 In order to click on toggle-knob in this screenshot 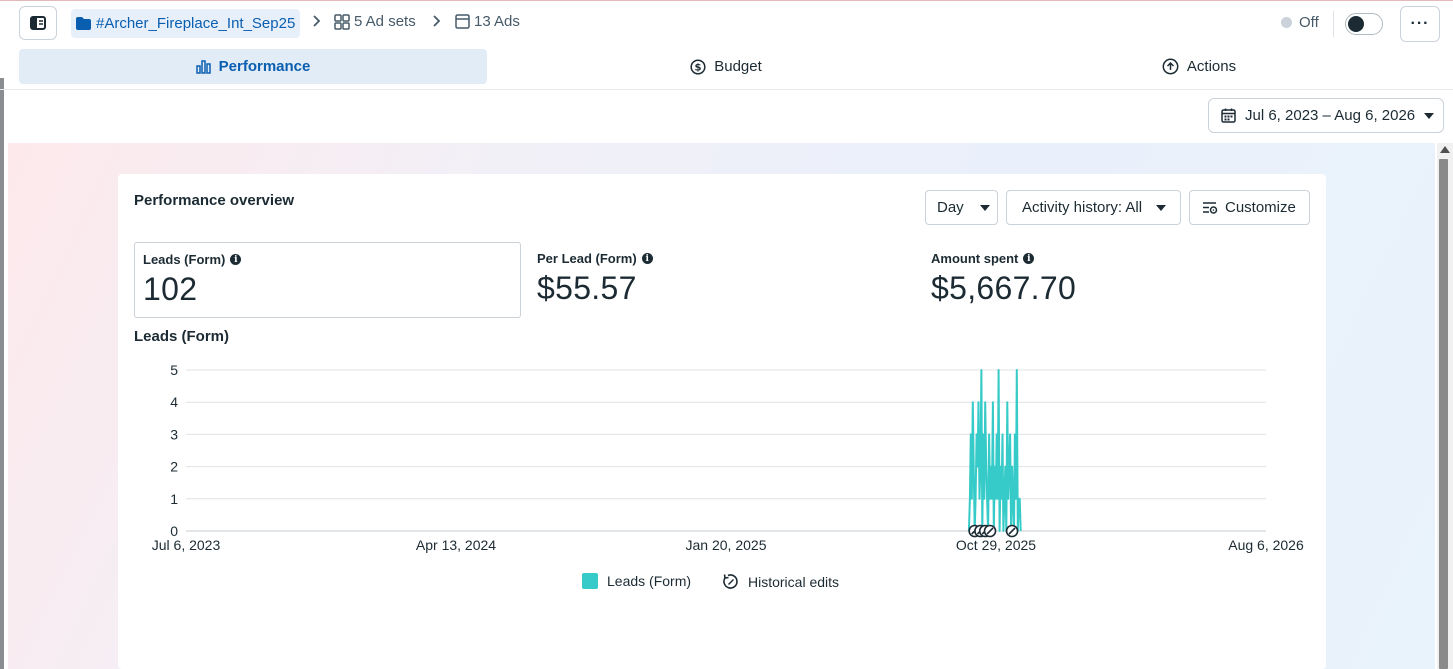, I will do `click(1356, 24)`.